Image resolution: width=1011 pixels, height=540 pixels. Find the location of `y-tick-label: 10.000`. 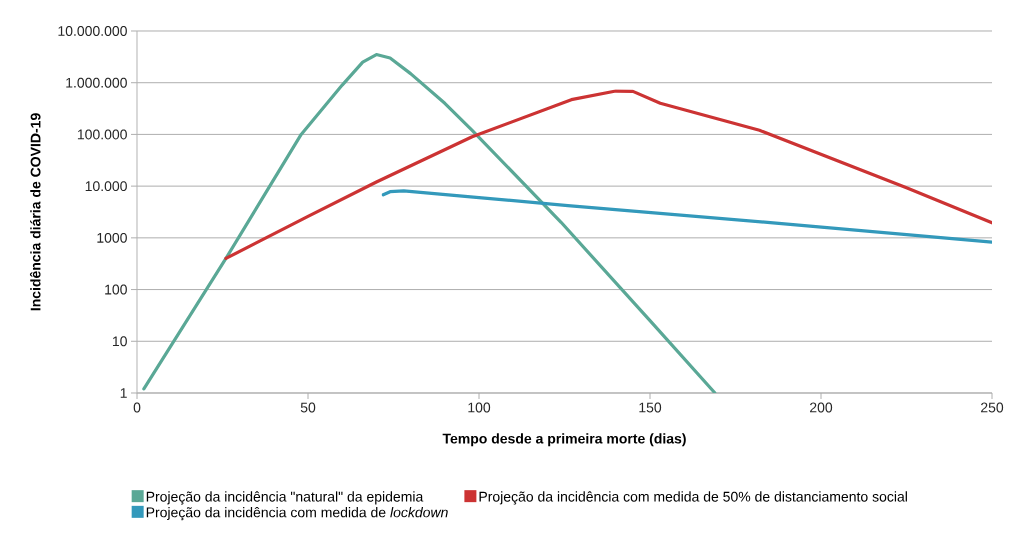

y-tick-label: 10.000 is located at coordinates (106, 186).